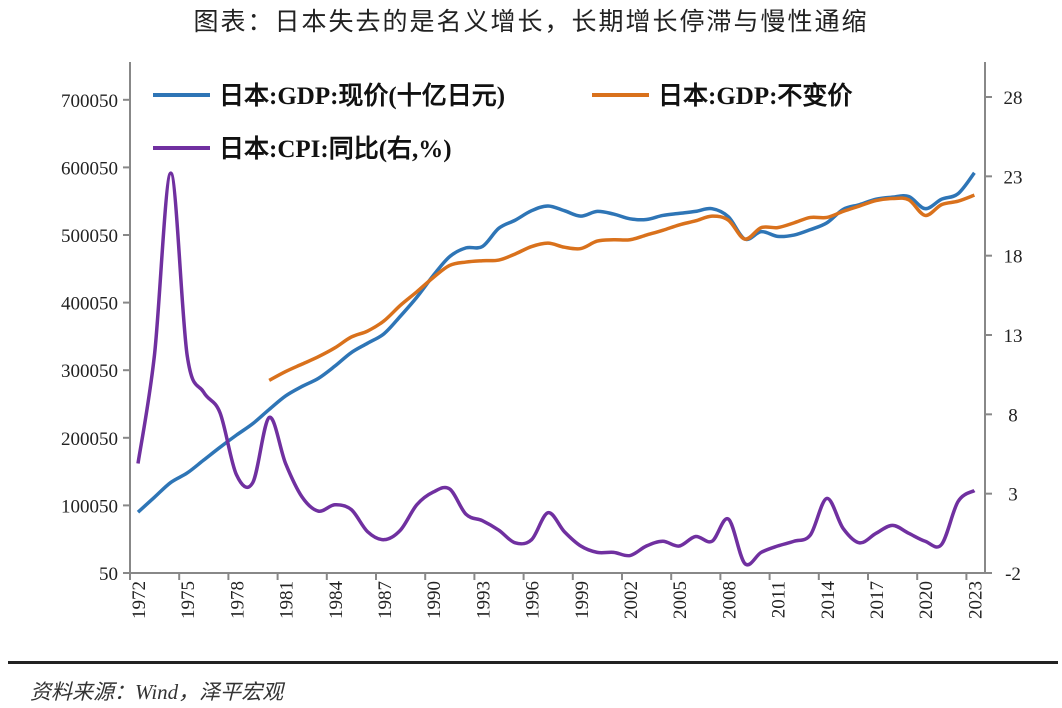 The image size is (1062, 708). Describe the element at coordinates (89, 168) in the screenshot. I see `y-left-tick-label: 600050` at that location.